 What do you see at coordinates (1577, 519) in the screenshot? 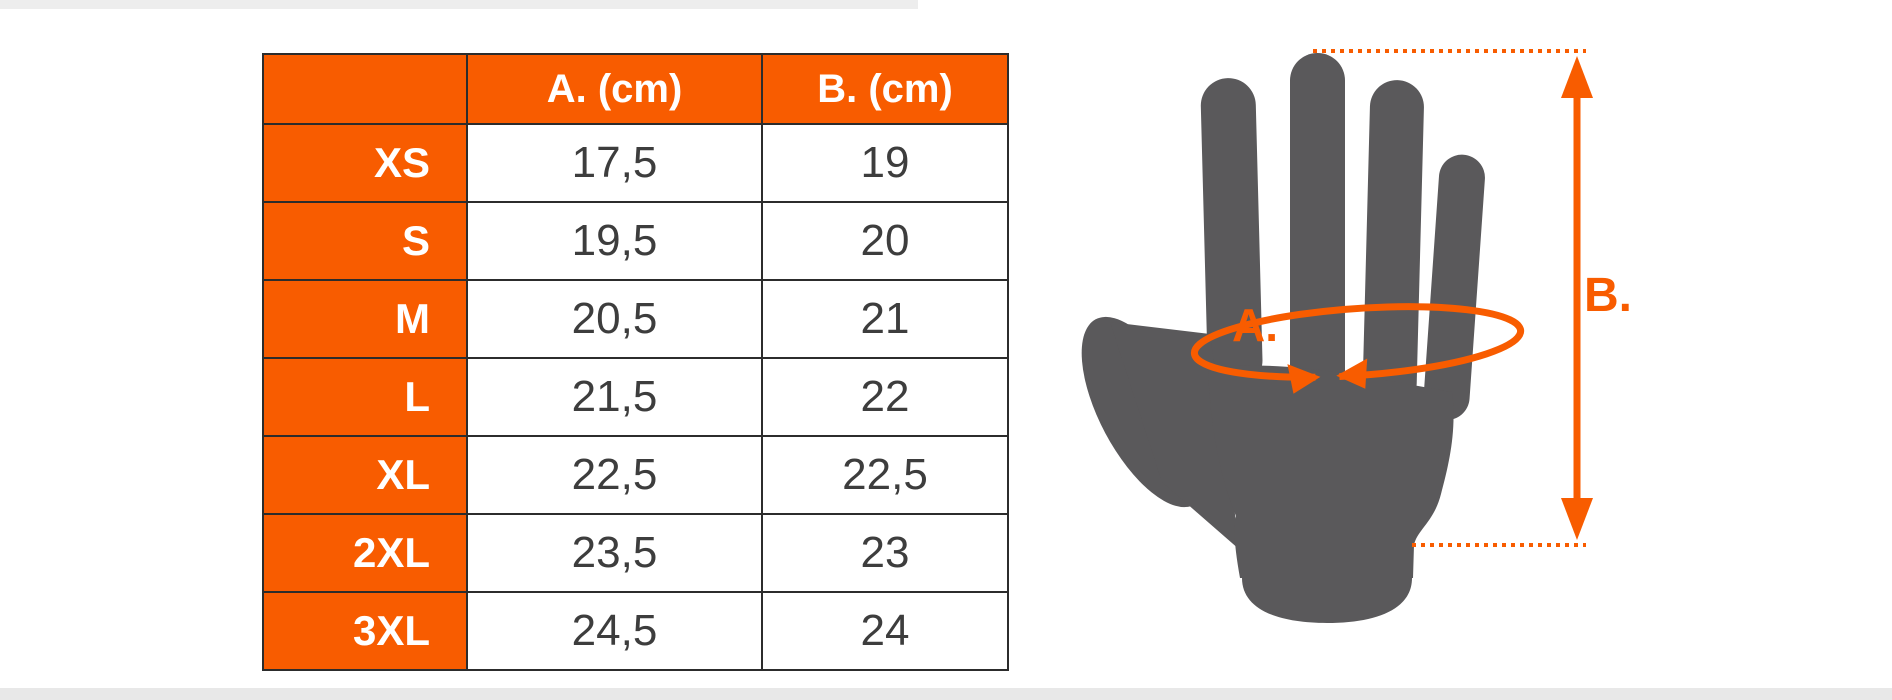
I see `arrowhead-down-icon` at bounding box center [1577, 519].